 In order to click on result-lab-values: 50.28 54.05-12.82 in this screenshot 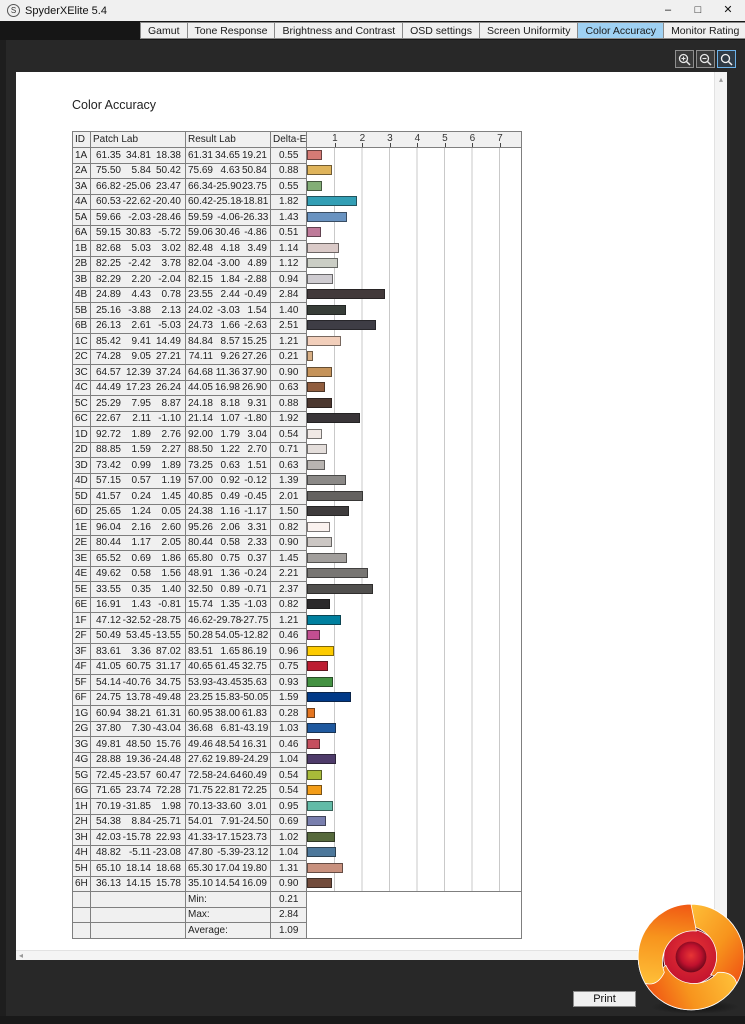, I will do `click(228, 635)`.